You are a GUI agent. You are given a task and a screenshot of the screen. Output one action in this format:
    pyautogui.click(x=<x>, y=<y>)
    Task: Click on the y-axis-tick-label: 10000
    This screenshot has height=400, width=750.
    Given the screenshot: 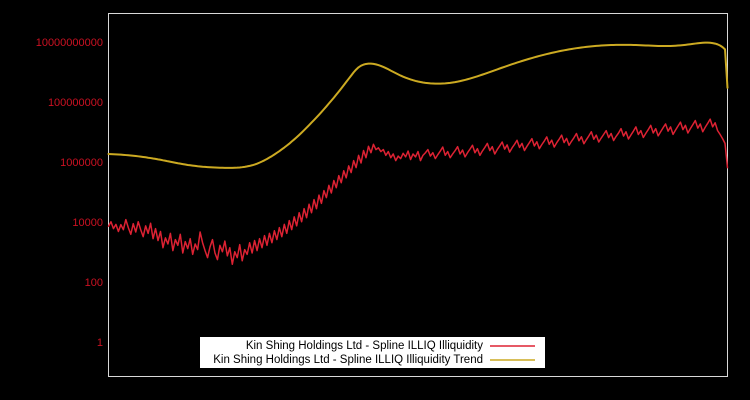 What is the action you would take?
    pyautogui.click(x=87, y=223)
    